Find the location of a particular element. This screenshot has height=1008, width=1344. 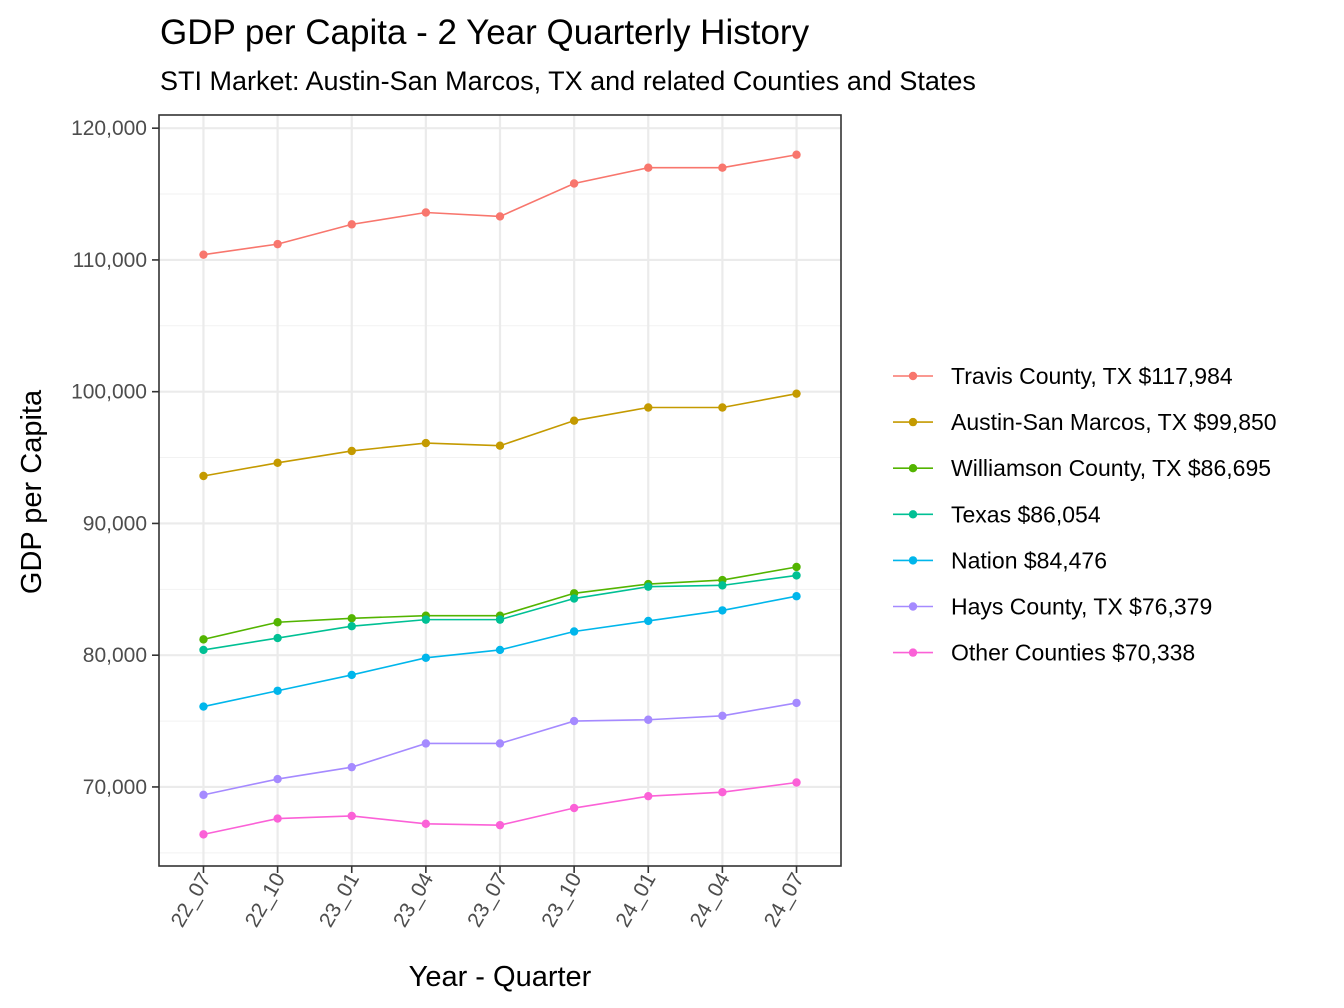

y-tick-label: 100,000 is located at coordinates (109, 392).